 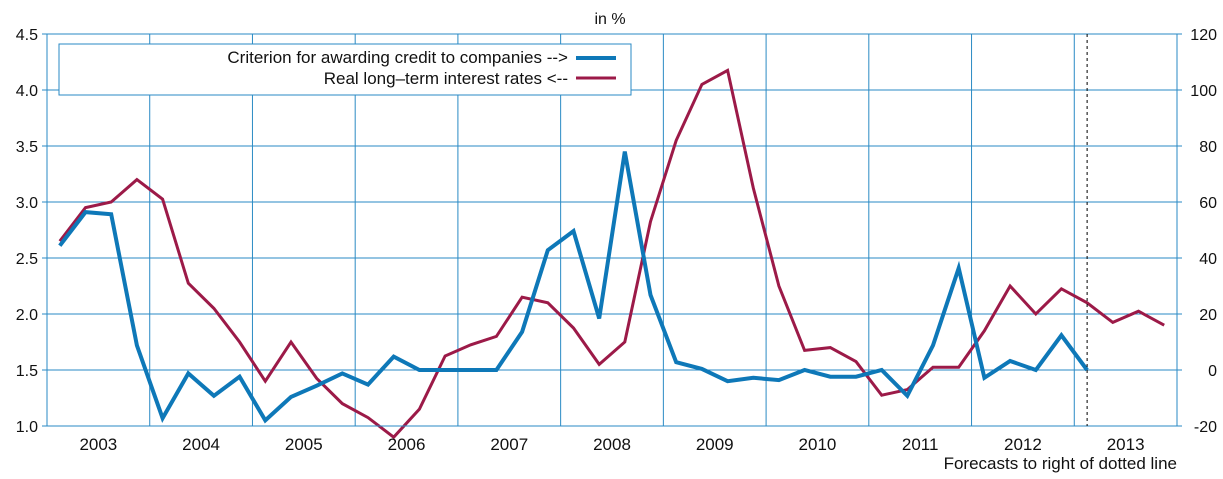 I want to click on forecast-note: Forecasts to right of dotted line, so click(x=1060, y=463).